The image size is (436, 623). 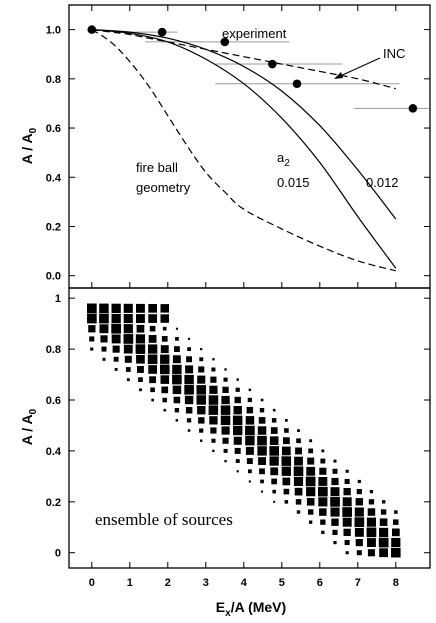 I want to click on top-y-tick-label: 0.2, so click(x=53, y=227).